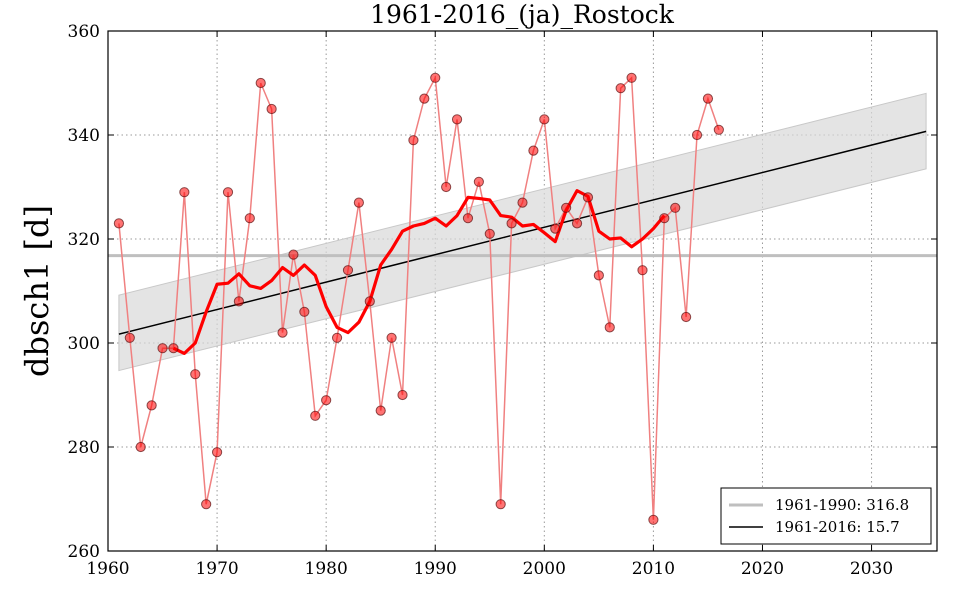 This screenshot has height=600, width=960. I want to click on y-tick-label: 260, so click(84, 552).